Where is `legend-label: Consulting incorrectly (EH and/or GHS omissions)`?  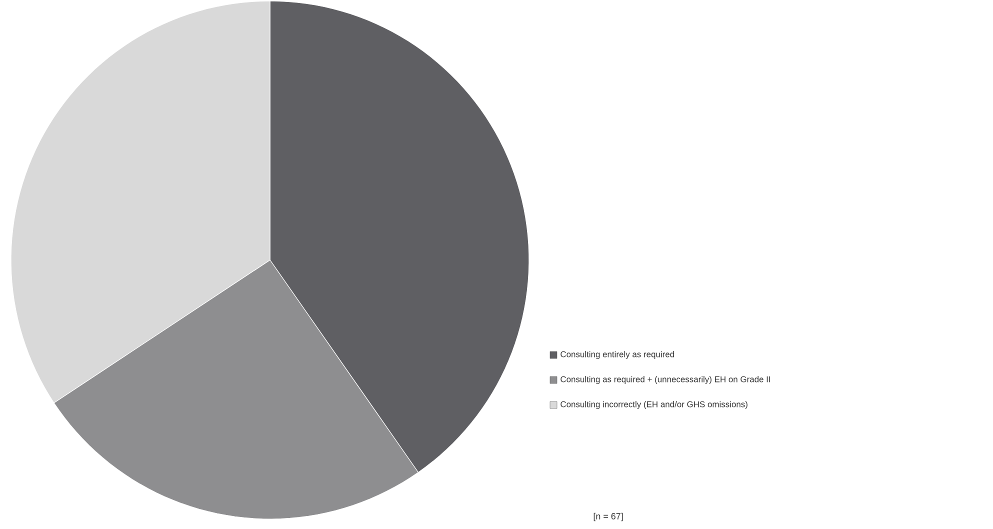
legend-label: Consulting incorrectly (EH and/or GHS omissions) is located at coordinates (654, 405).